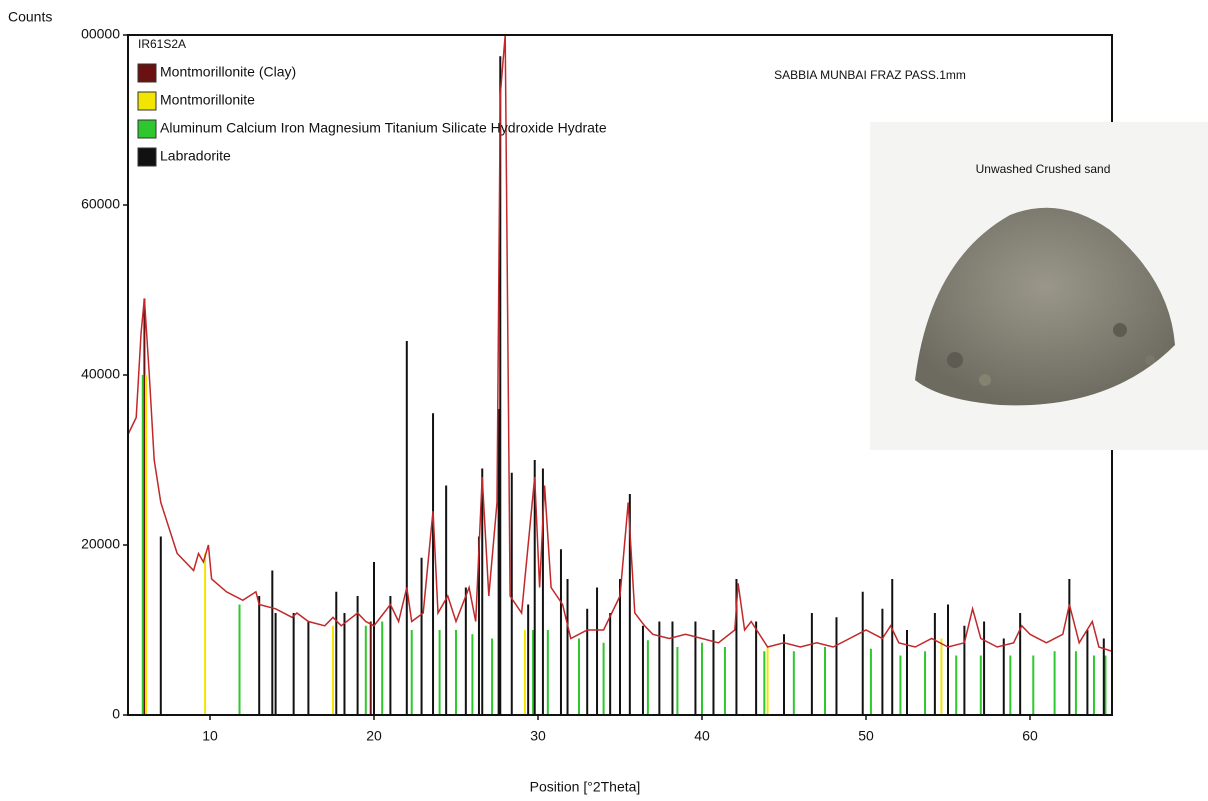 The image size is (1208, 801). Describe the element at coordinates (374, 736) in the screenshot. I see `x-tick-label: 20` at that location.